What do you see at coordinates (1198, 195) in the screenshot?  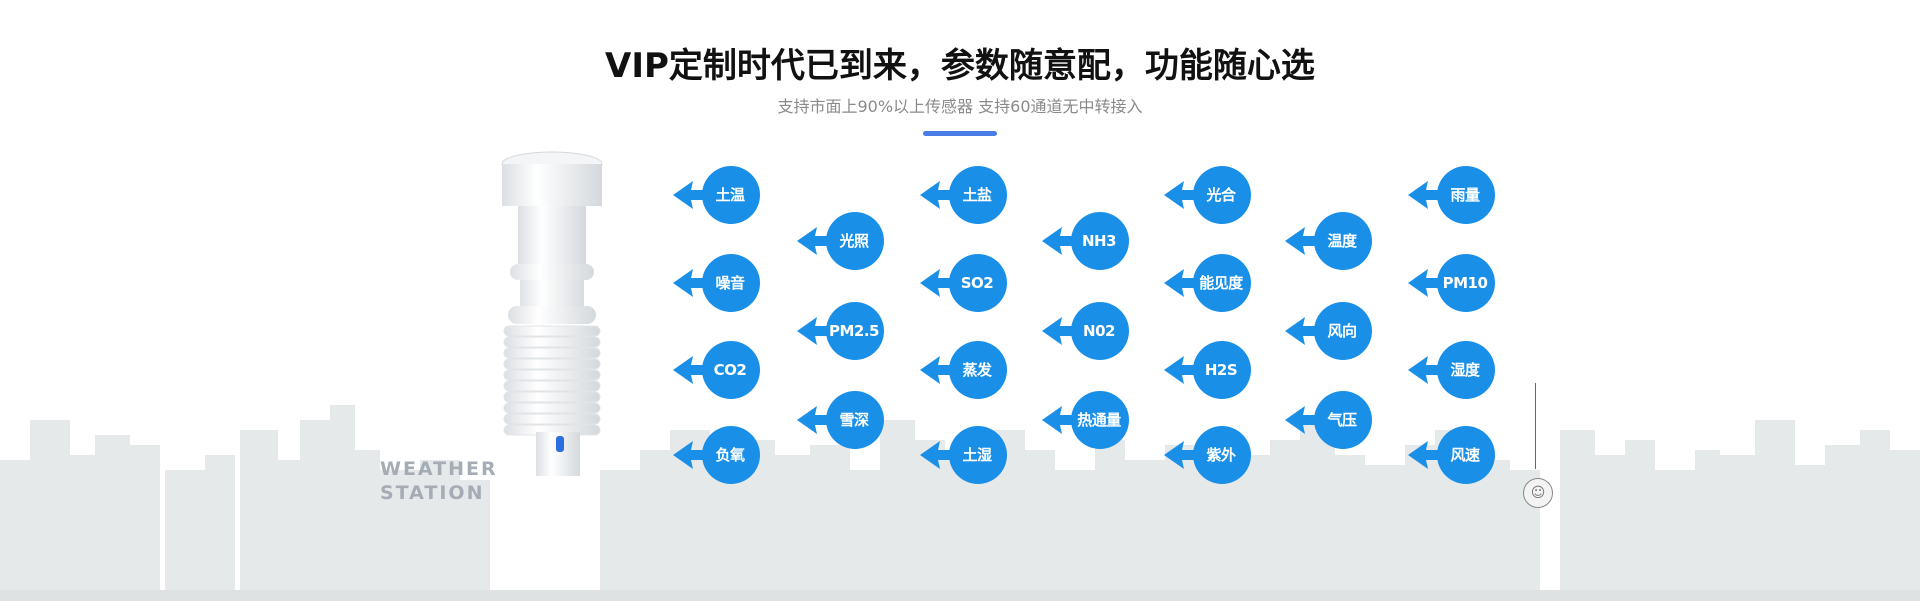 I see `sensor-bubble: 光合` at bounding box center [1198, 195].